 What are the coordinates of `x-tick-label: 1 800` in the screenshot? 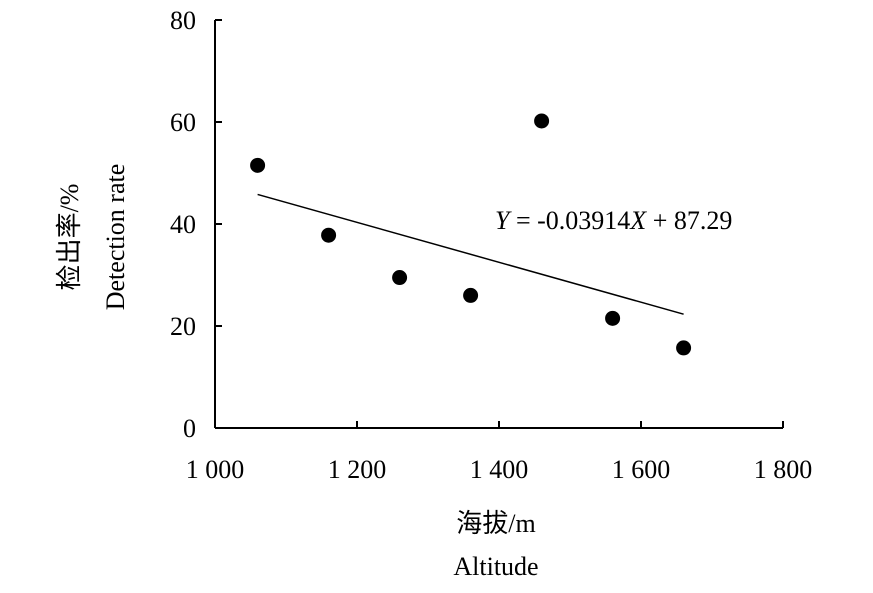 It's located at (783, 469).